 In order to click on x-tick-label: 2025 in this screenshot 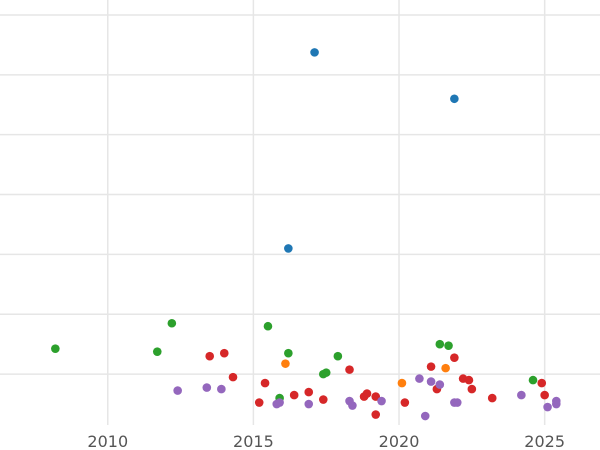, I will do `click(544, 441)`.